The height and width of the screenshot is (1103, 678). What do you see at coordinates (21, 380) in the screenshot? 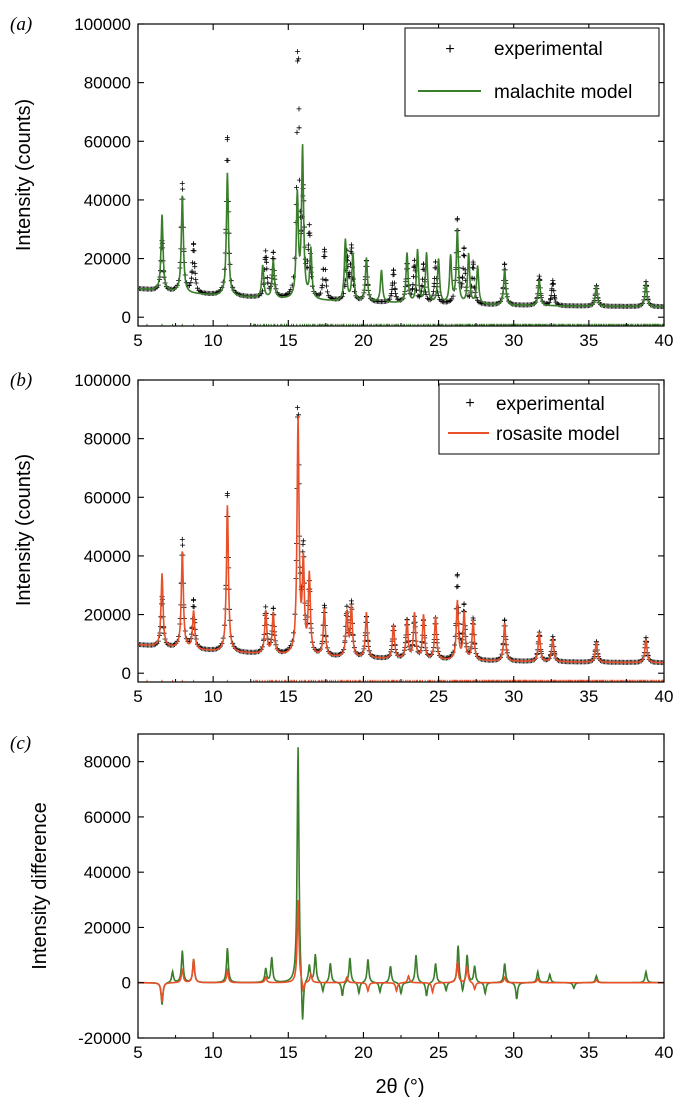
I see `panel-label: (b)` at bounding box center [21, 380].